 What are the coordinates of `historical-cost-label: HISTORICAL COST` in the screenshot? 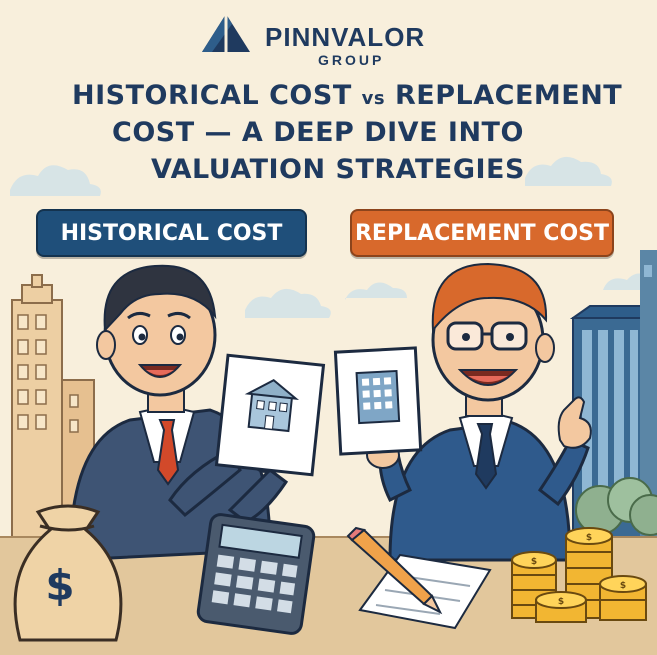 It's located at (171, 233).